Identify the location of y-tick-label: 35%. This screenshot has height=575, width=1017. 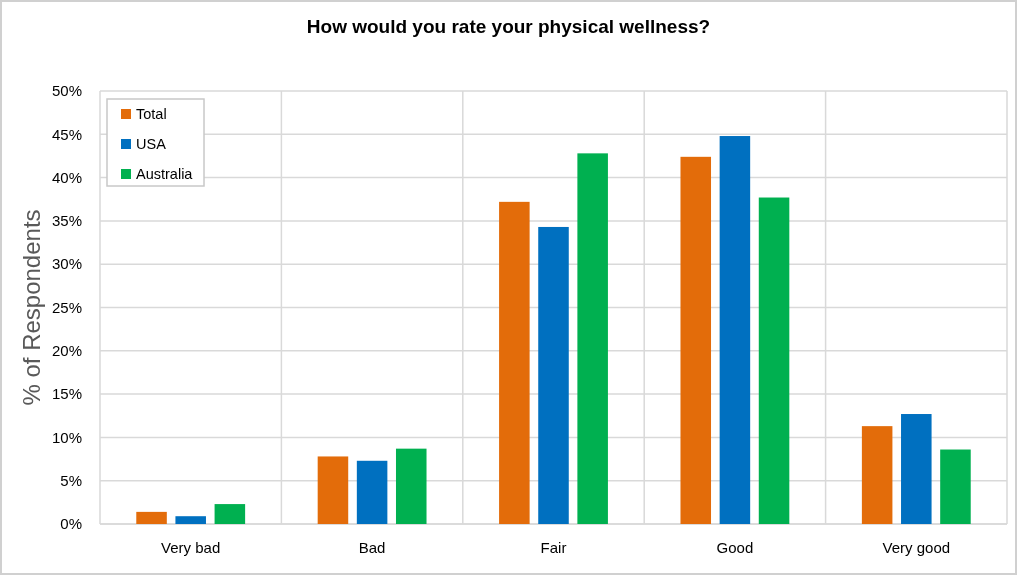
(66, 221).